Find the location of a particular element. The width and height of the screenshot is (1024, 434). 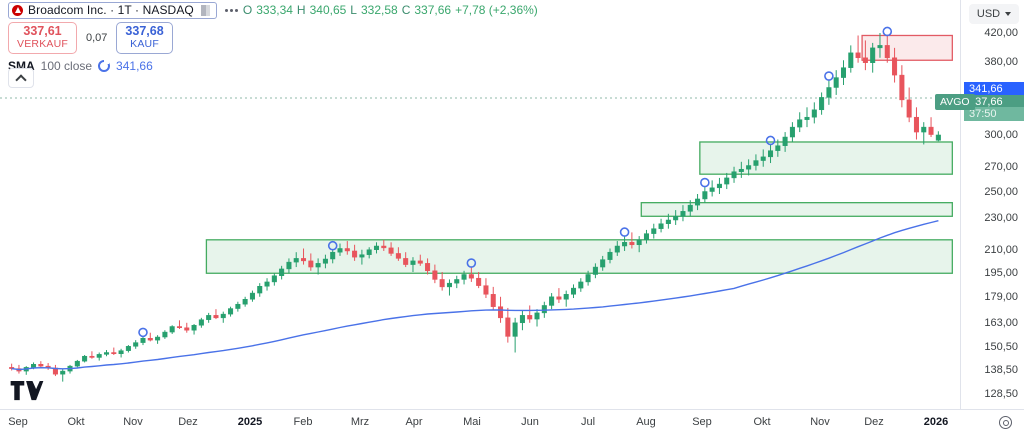

price-tick: 420,00 is located at coordinates (1001, 33).